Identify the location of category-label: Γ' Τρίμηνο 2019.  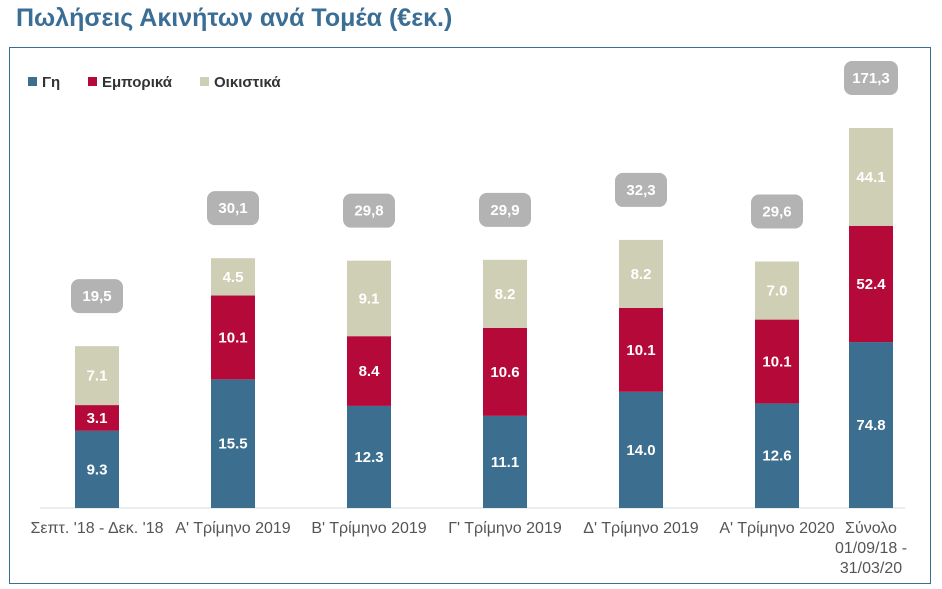
(505, 528).